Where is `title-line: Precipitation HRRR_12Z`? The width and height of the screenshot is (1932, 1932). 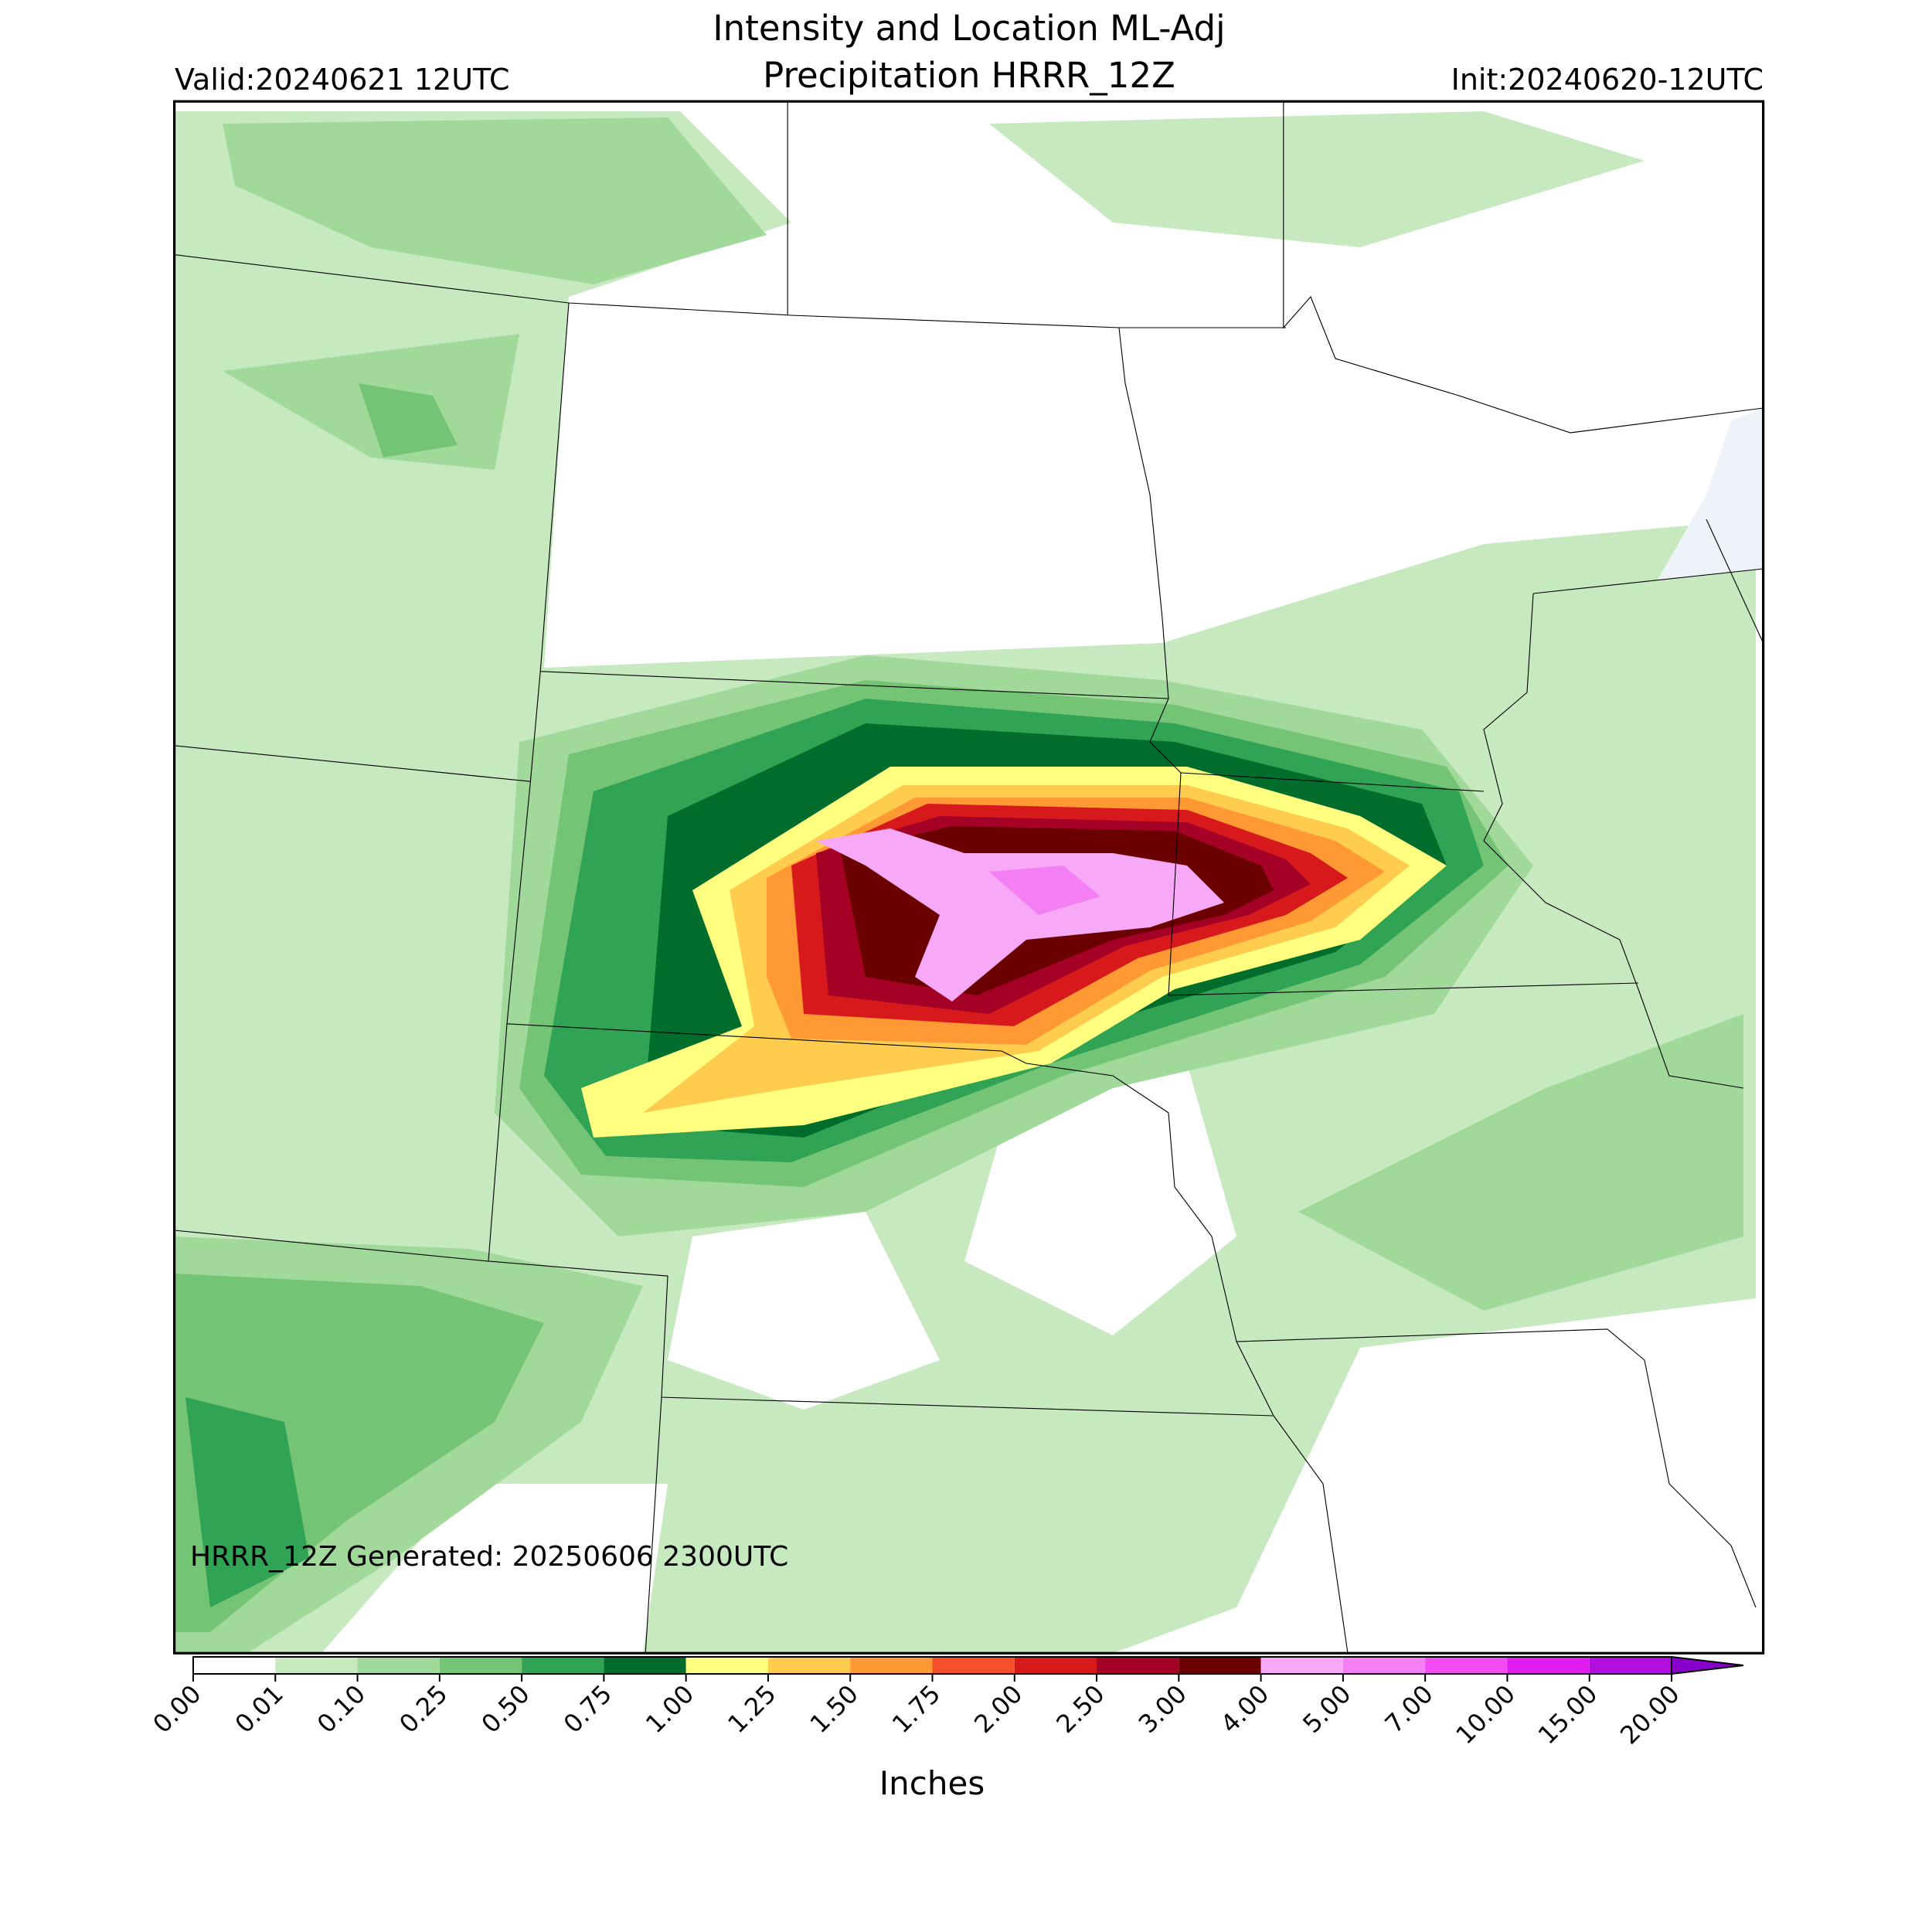 title-line: Precipitation HRRR_12Z is located at coordinates (969, 75).